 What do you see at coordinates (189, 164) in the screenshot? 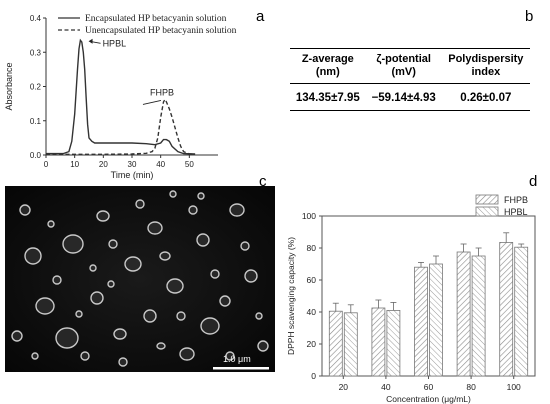
I see `x-tick-label: 50` at bounding box center [189, 164].